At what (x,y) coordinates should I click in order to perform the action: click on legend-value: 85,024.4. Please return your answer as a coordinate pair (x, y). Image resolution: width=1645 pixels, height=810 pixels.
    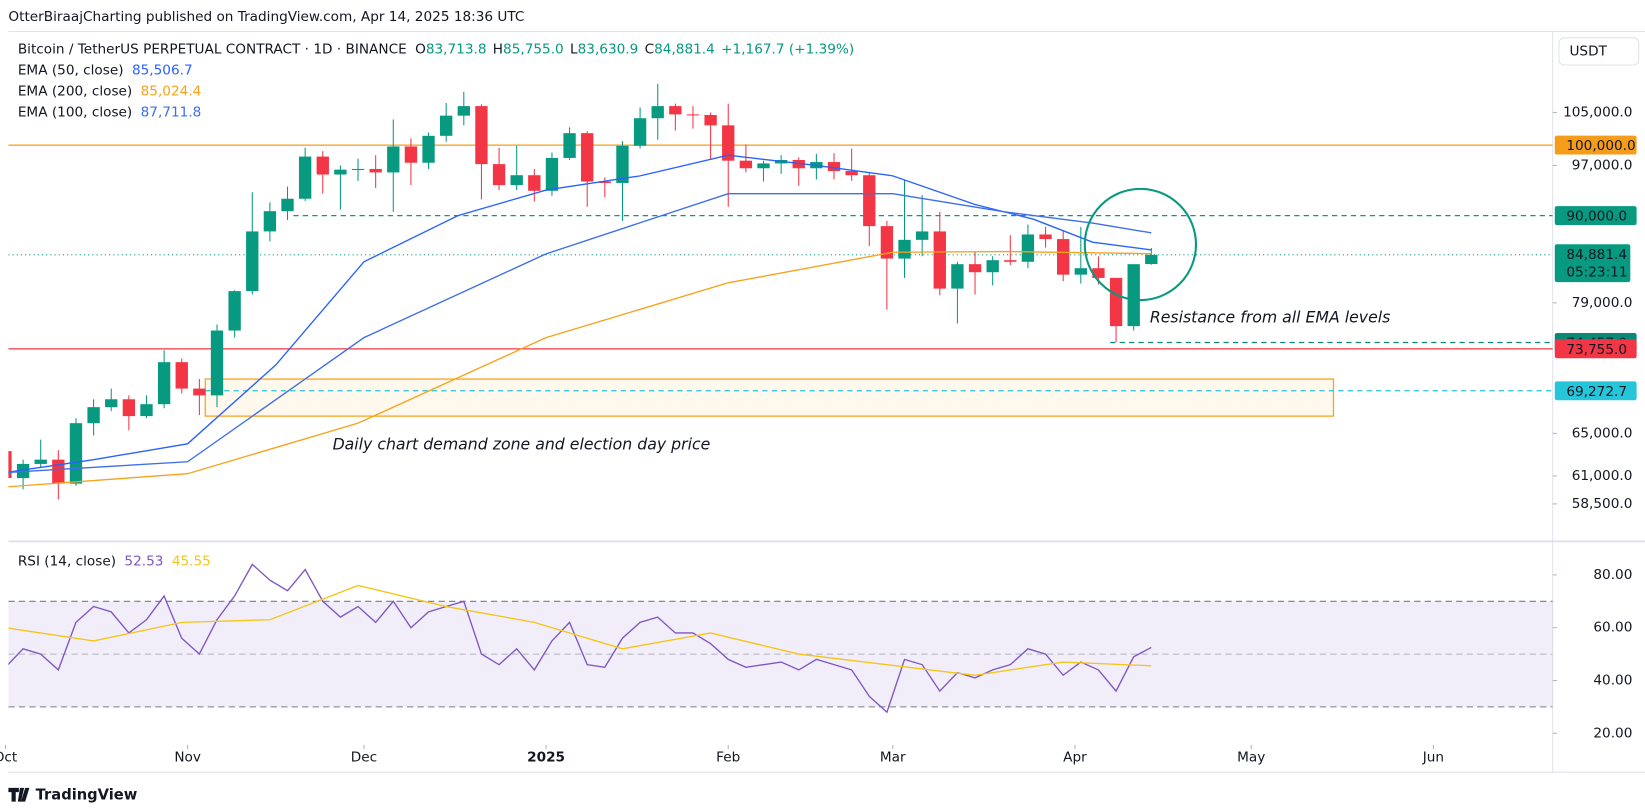
    Looking at the image, I should click on (171, 91).